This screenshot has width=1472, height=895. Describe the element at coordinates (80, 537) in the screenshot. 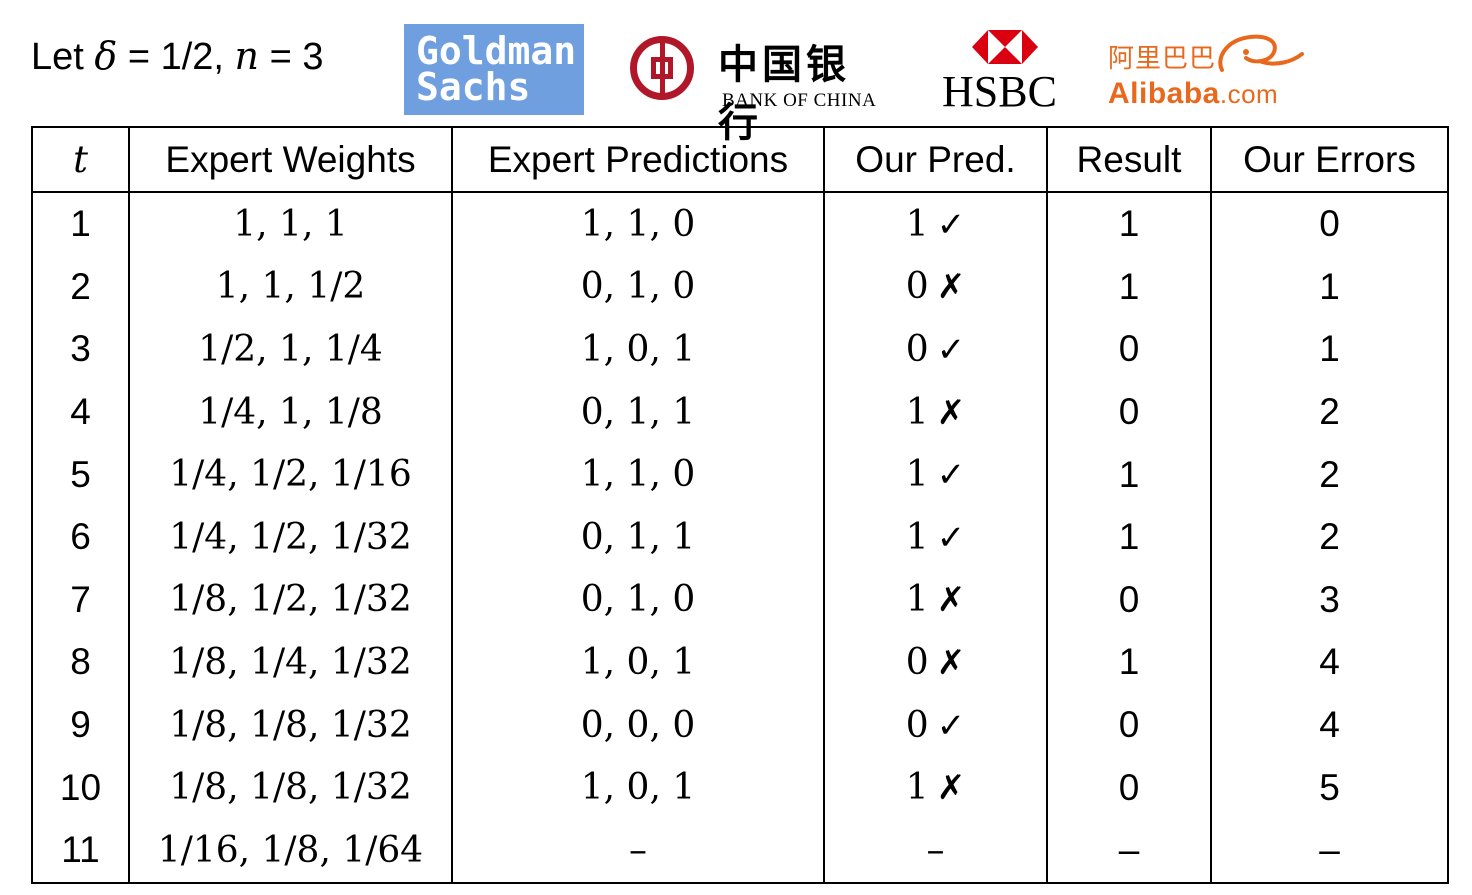

I see `cell-t: 6` at that location.